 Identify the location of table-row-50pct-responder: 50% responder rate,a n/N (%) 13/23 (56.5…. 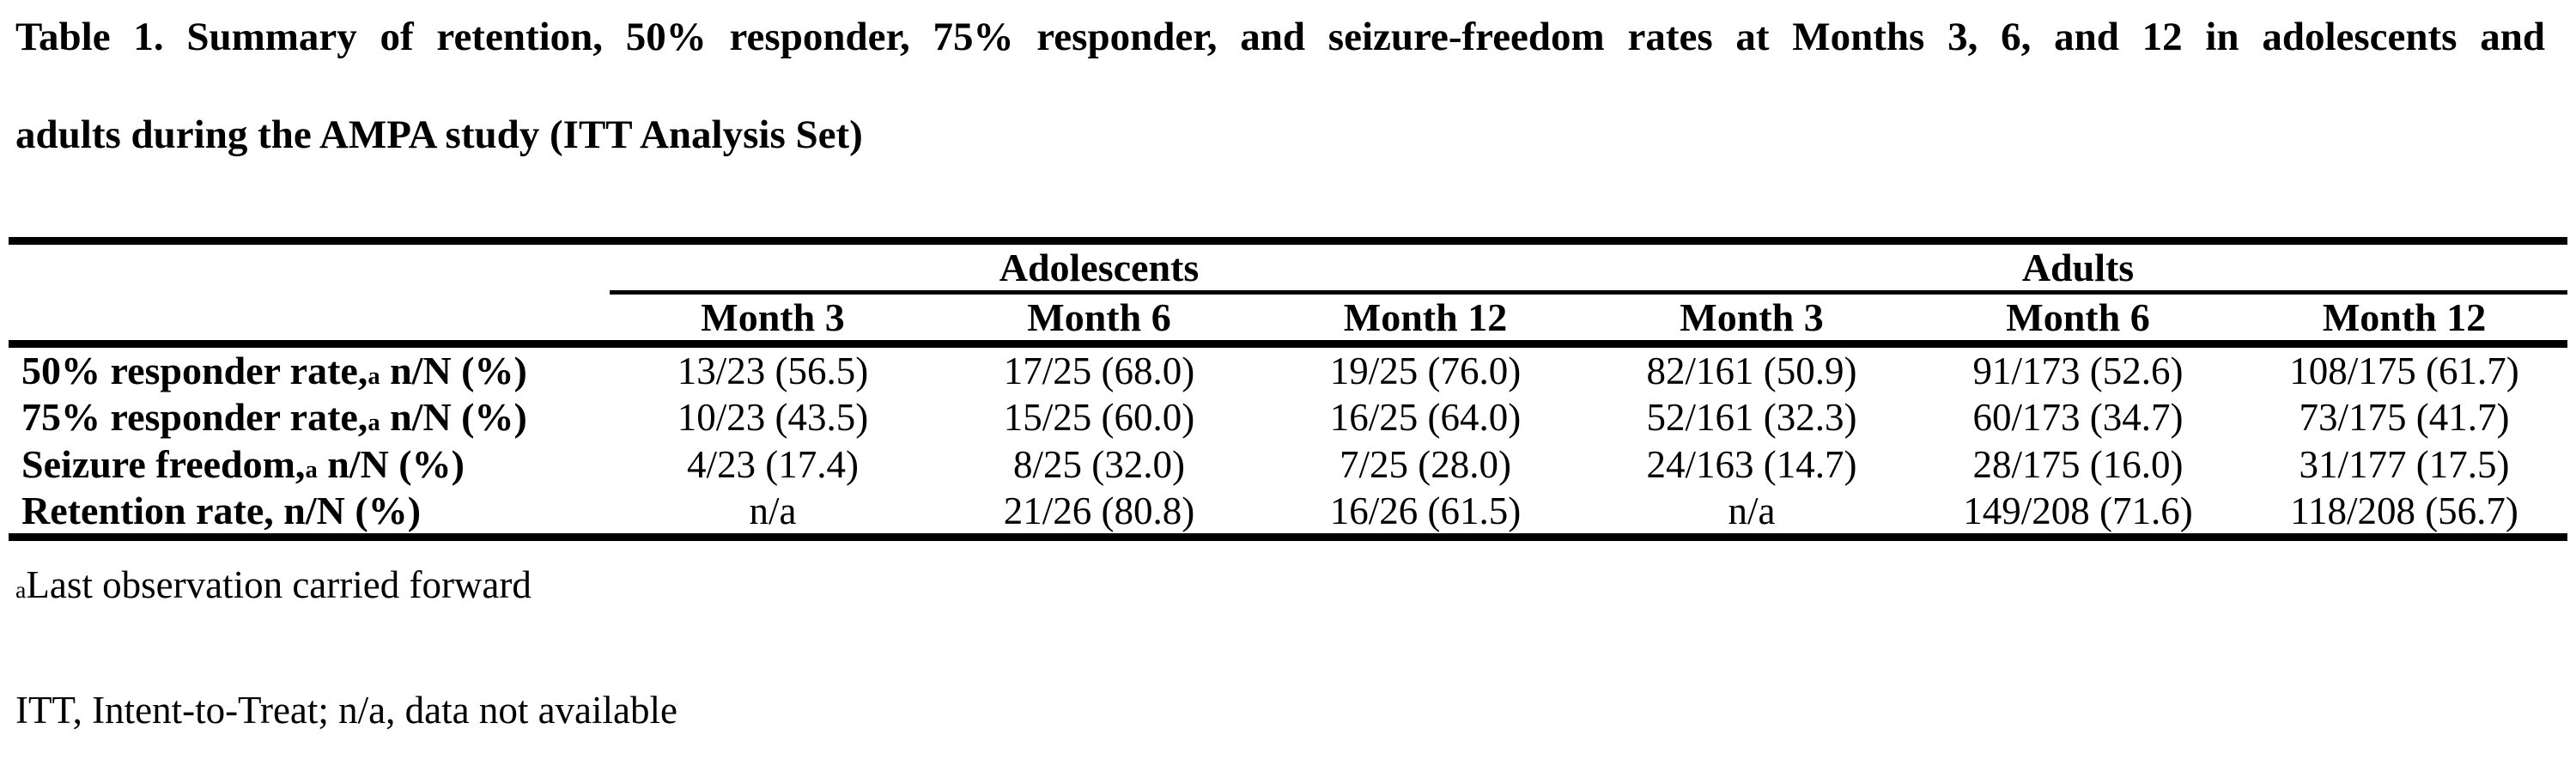
(1288, 369).